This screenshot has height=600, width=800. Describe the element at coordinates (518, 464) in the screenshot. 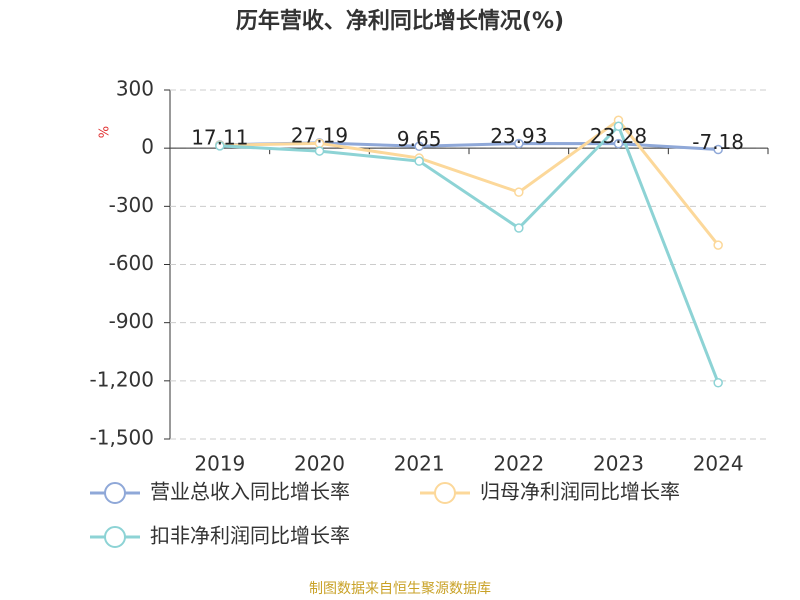

I see `x-tick-label: 2022` at that location.